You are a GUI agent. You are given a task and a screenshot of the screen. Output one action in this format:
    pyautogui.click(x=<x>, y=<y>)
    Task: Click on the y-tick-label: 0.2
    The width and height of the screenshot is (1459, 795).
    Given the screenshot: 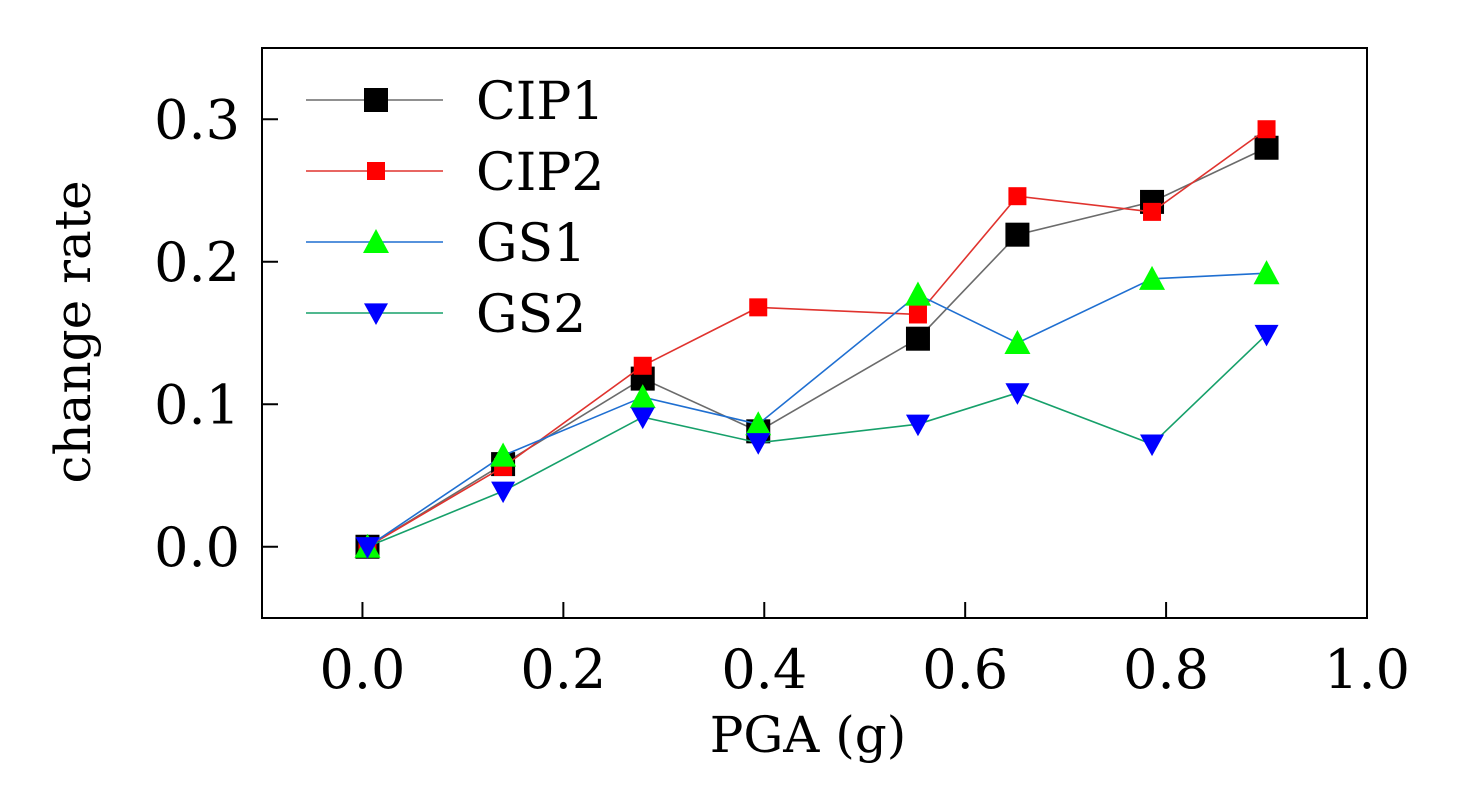 What is the action you would take?
    pyautogui.click(x=197, y=262)
    